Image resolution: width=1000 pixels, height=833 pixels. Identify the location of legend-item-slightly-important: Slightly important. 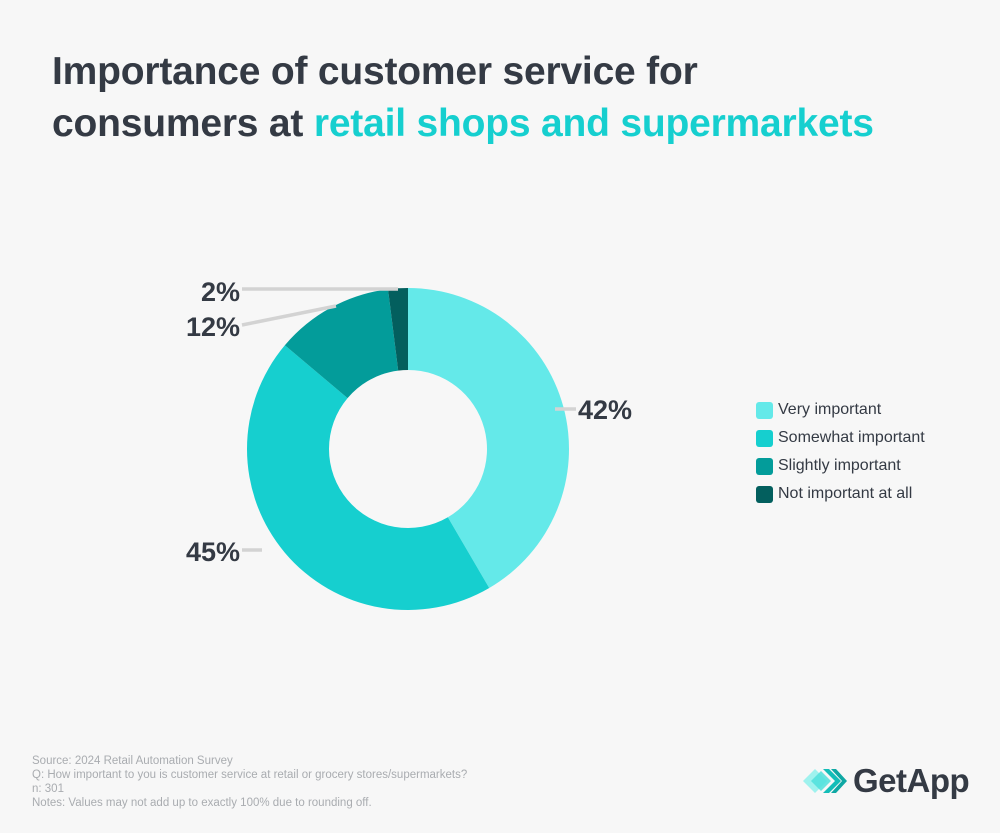
(840, 466).